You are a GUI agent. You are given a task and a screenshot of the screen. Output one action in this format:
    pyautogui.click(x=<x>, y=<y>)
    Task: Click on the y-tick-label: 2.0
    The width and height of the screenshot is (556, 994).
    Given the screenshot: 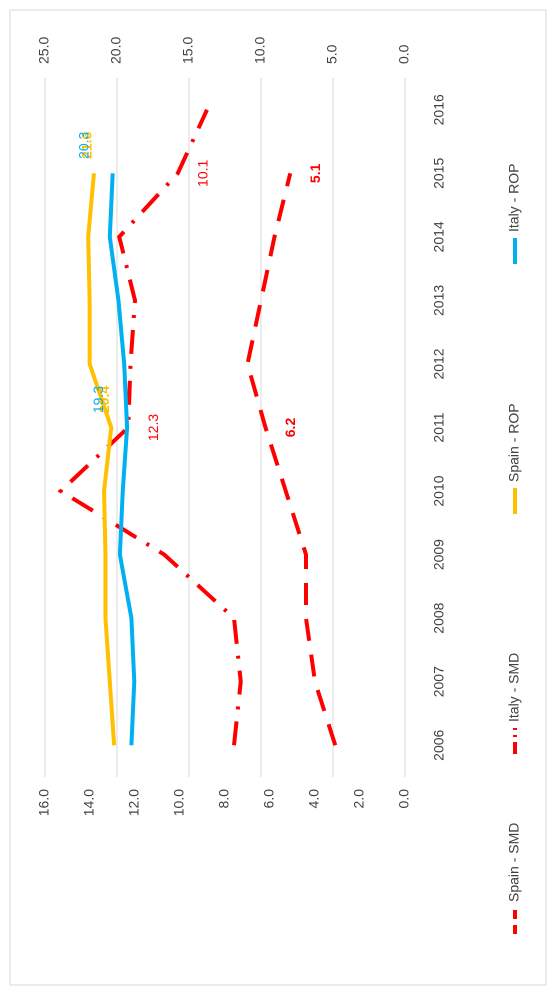 What is the action you would take?
    pyautogui.click(x=359, y=799)
    